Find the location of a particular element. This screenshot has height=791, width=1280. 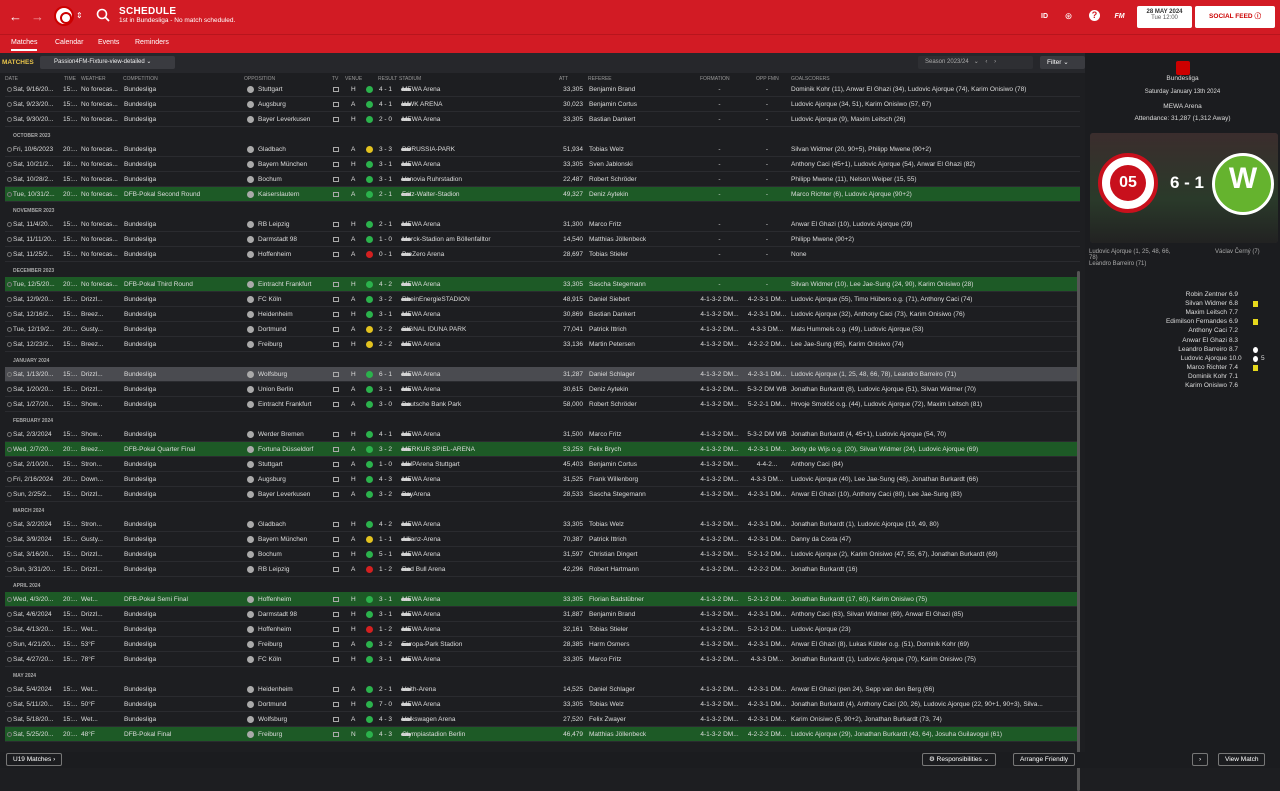

col-opp-fmn: OPP FMN is located at coordinates (767, 79).